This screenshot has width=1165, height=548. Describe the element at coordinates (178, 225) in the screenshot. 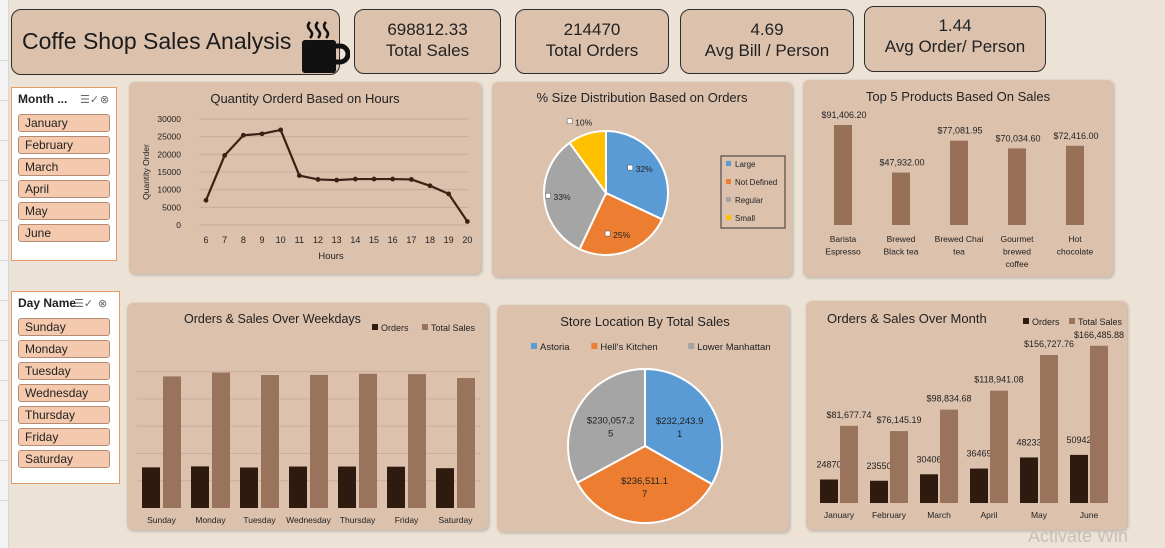

I see `y-tick-label: 0` at that location.